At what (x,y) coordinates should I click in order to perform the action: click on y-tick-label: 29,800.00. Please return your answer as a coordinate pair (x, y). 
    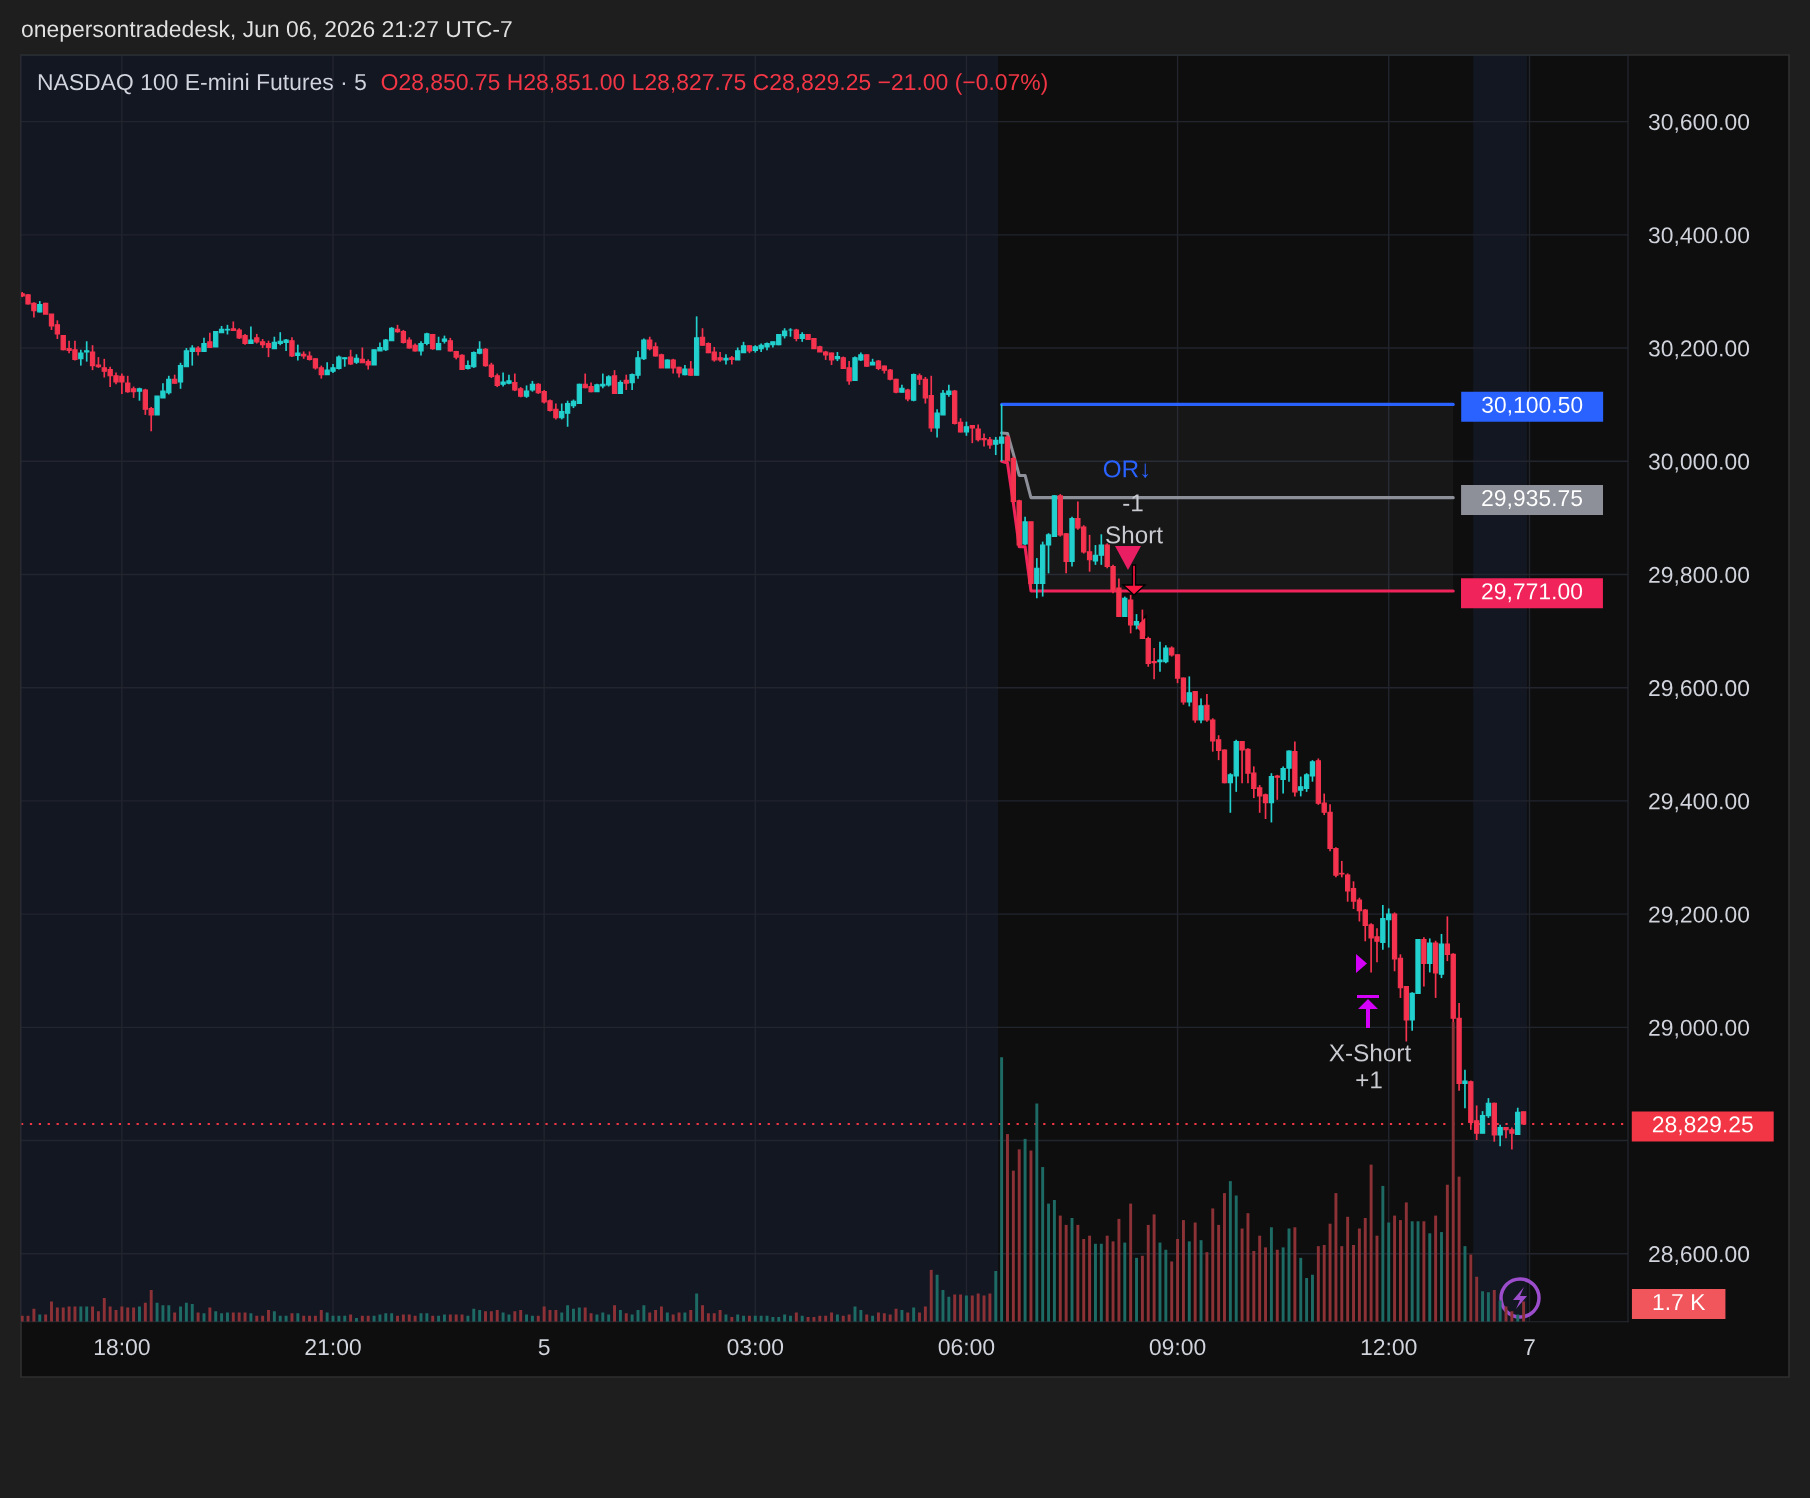
    Looking at the image, I should click on (1699, 576).